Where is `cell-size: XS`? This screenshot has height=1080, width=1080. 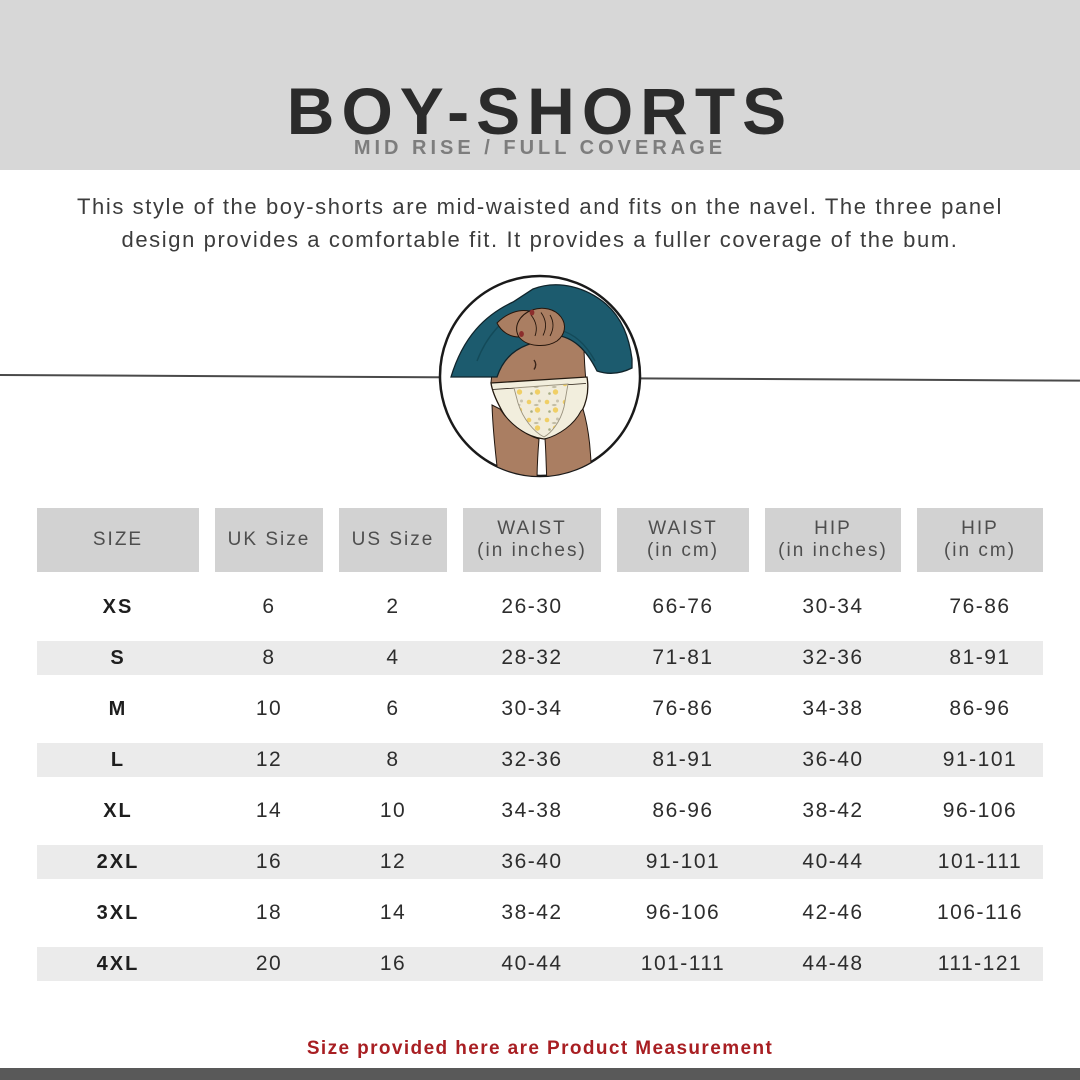 cell-size: XS is located at coordinates (118, 606).